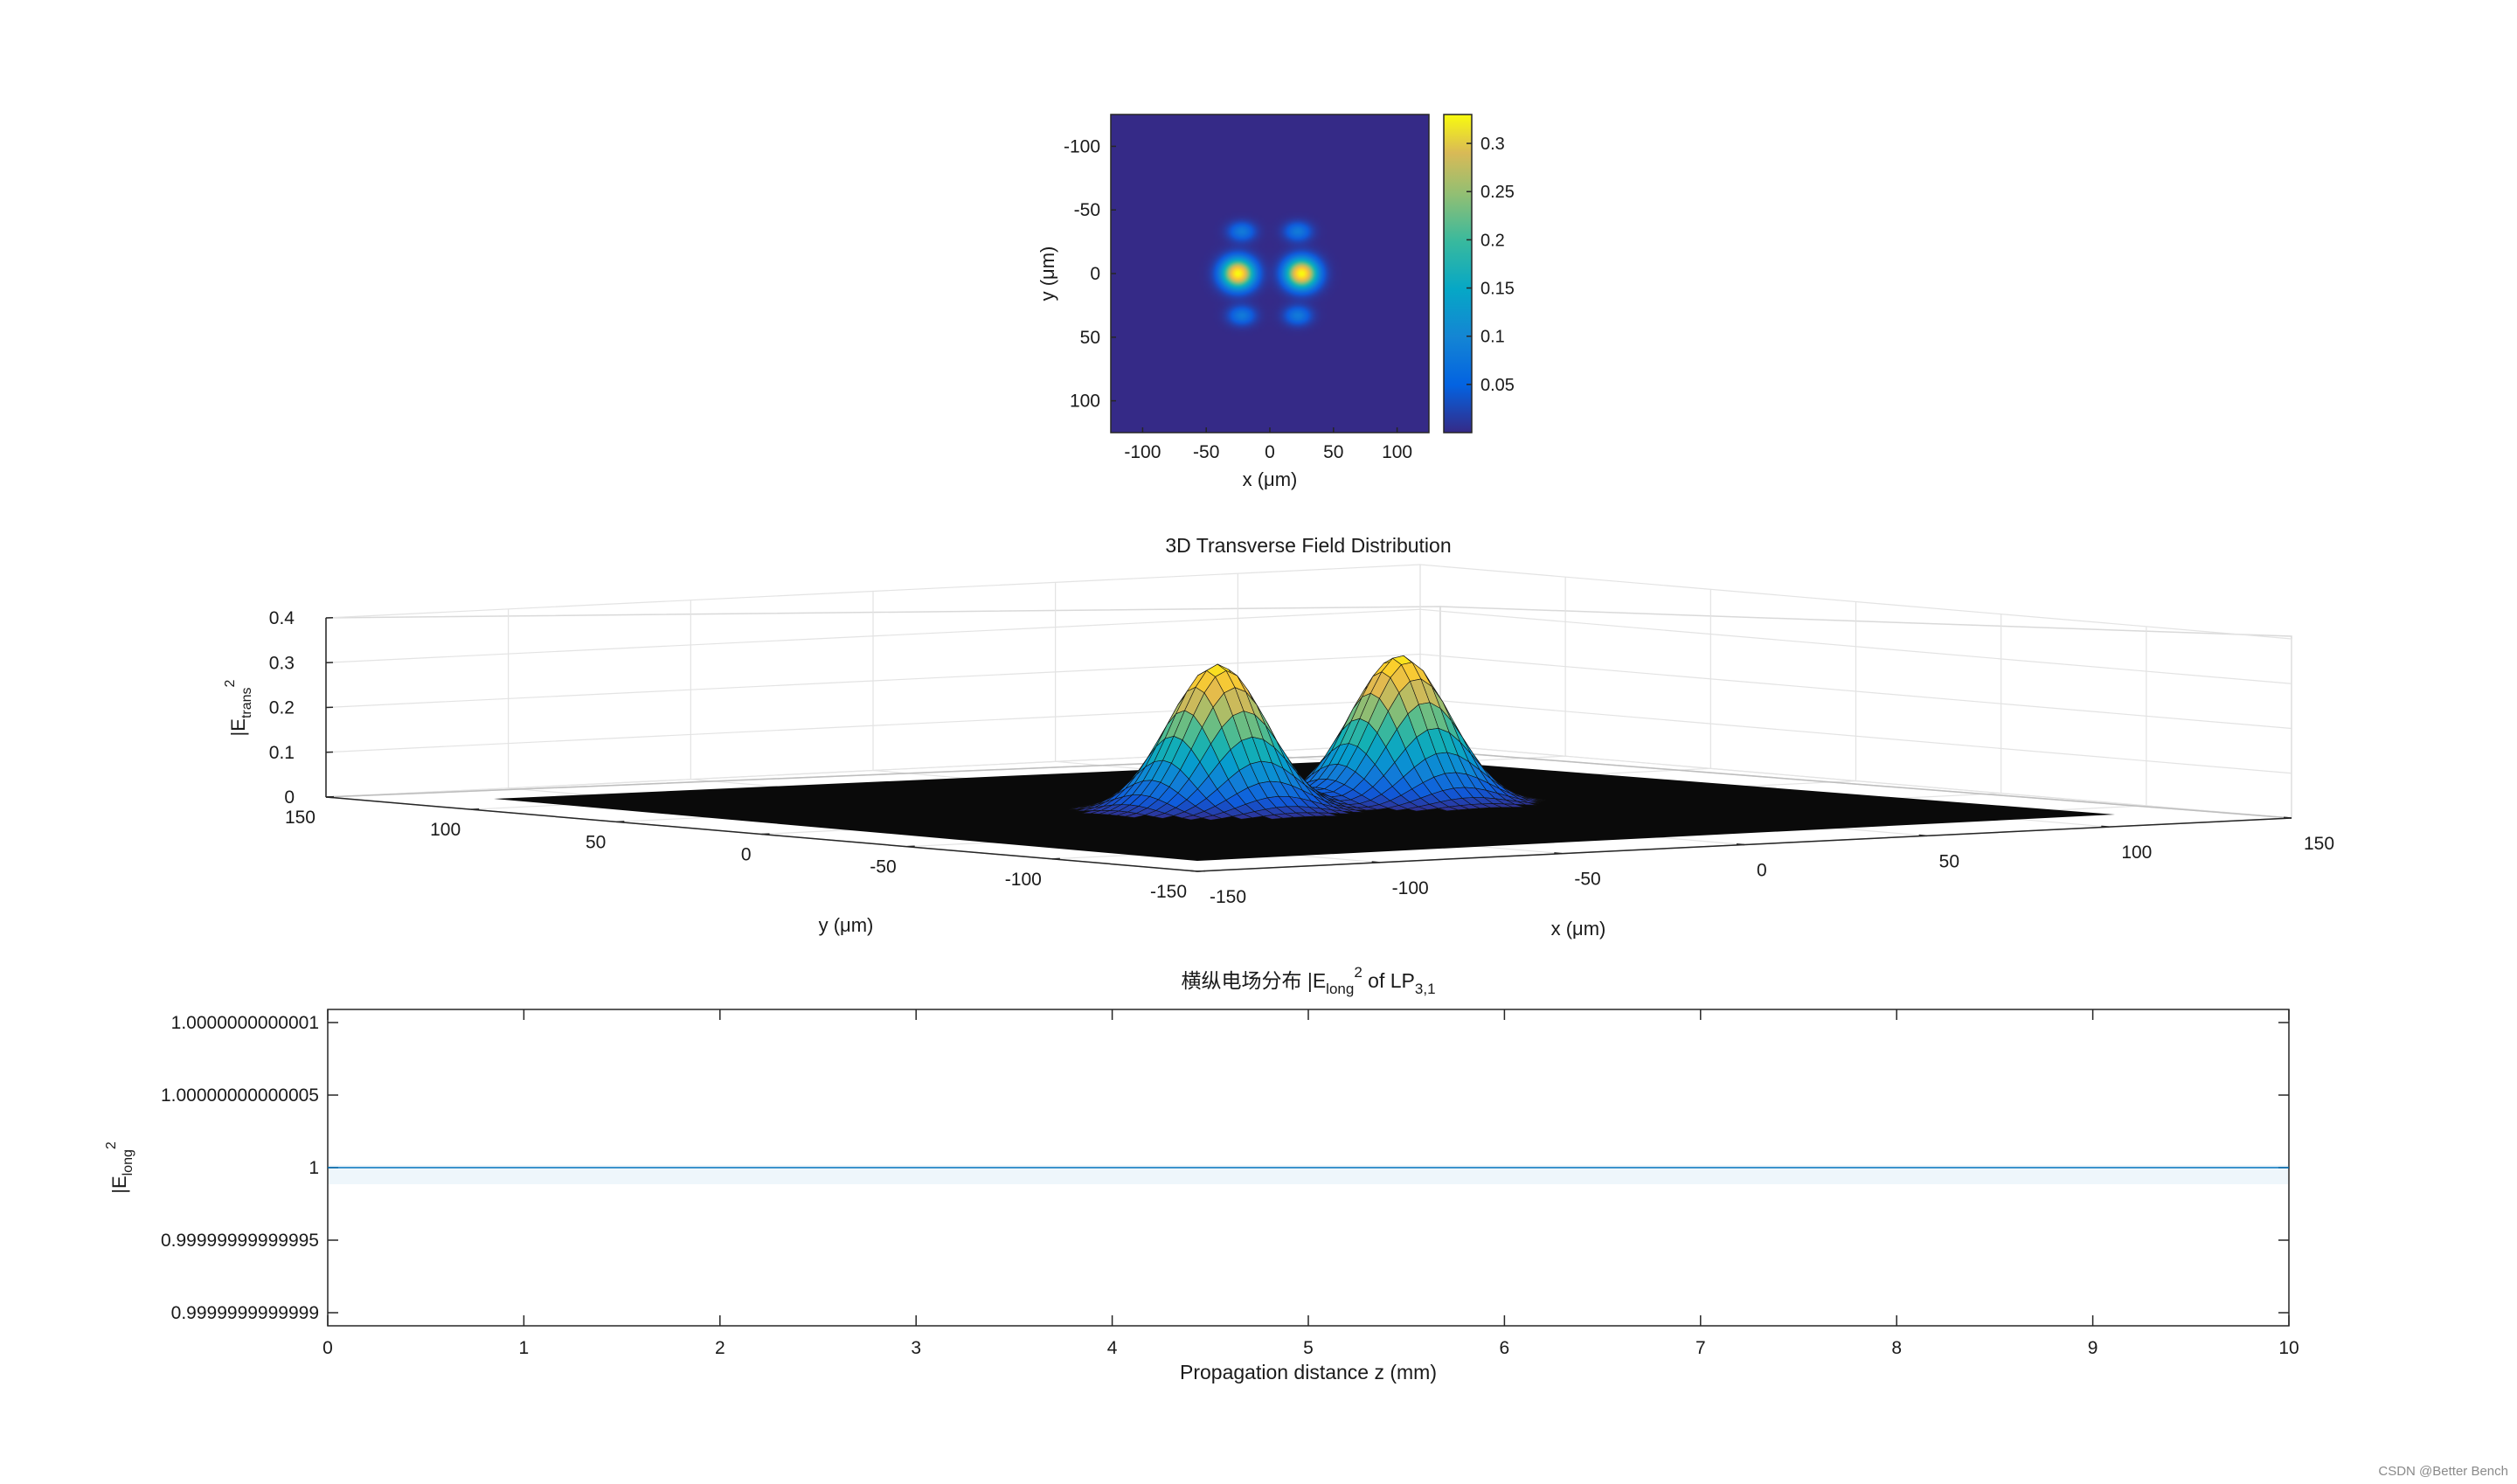 This screenshot has width=2517, height=1484. I want to click on line-ytick-label: 0.9999999999999, so click(245, 1313).